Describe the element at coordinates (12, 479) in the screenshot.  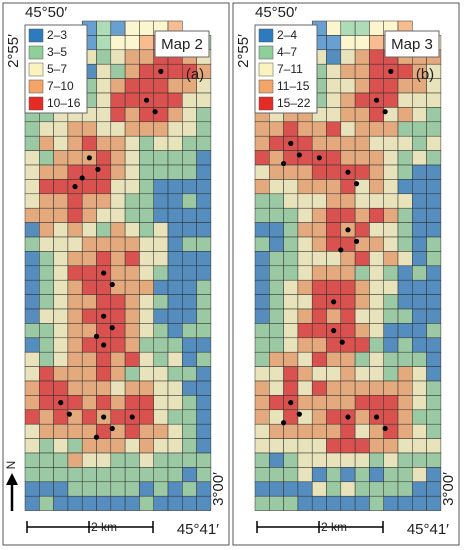
I see `north-arrowhead` at that location.